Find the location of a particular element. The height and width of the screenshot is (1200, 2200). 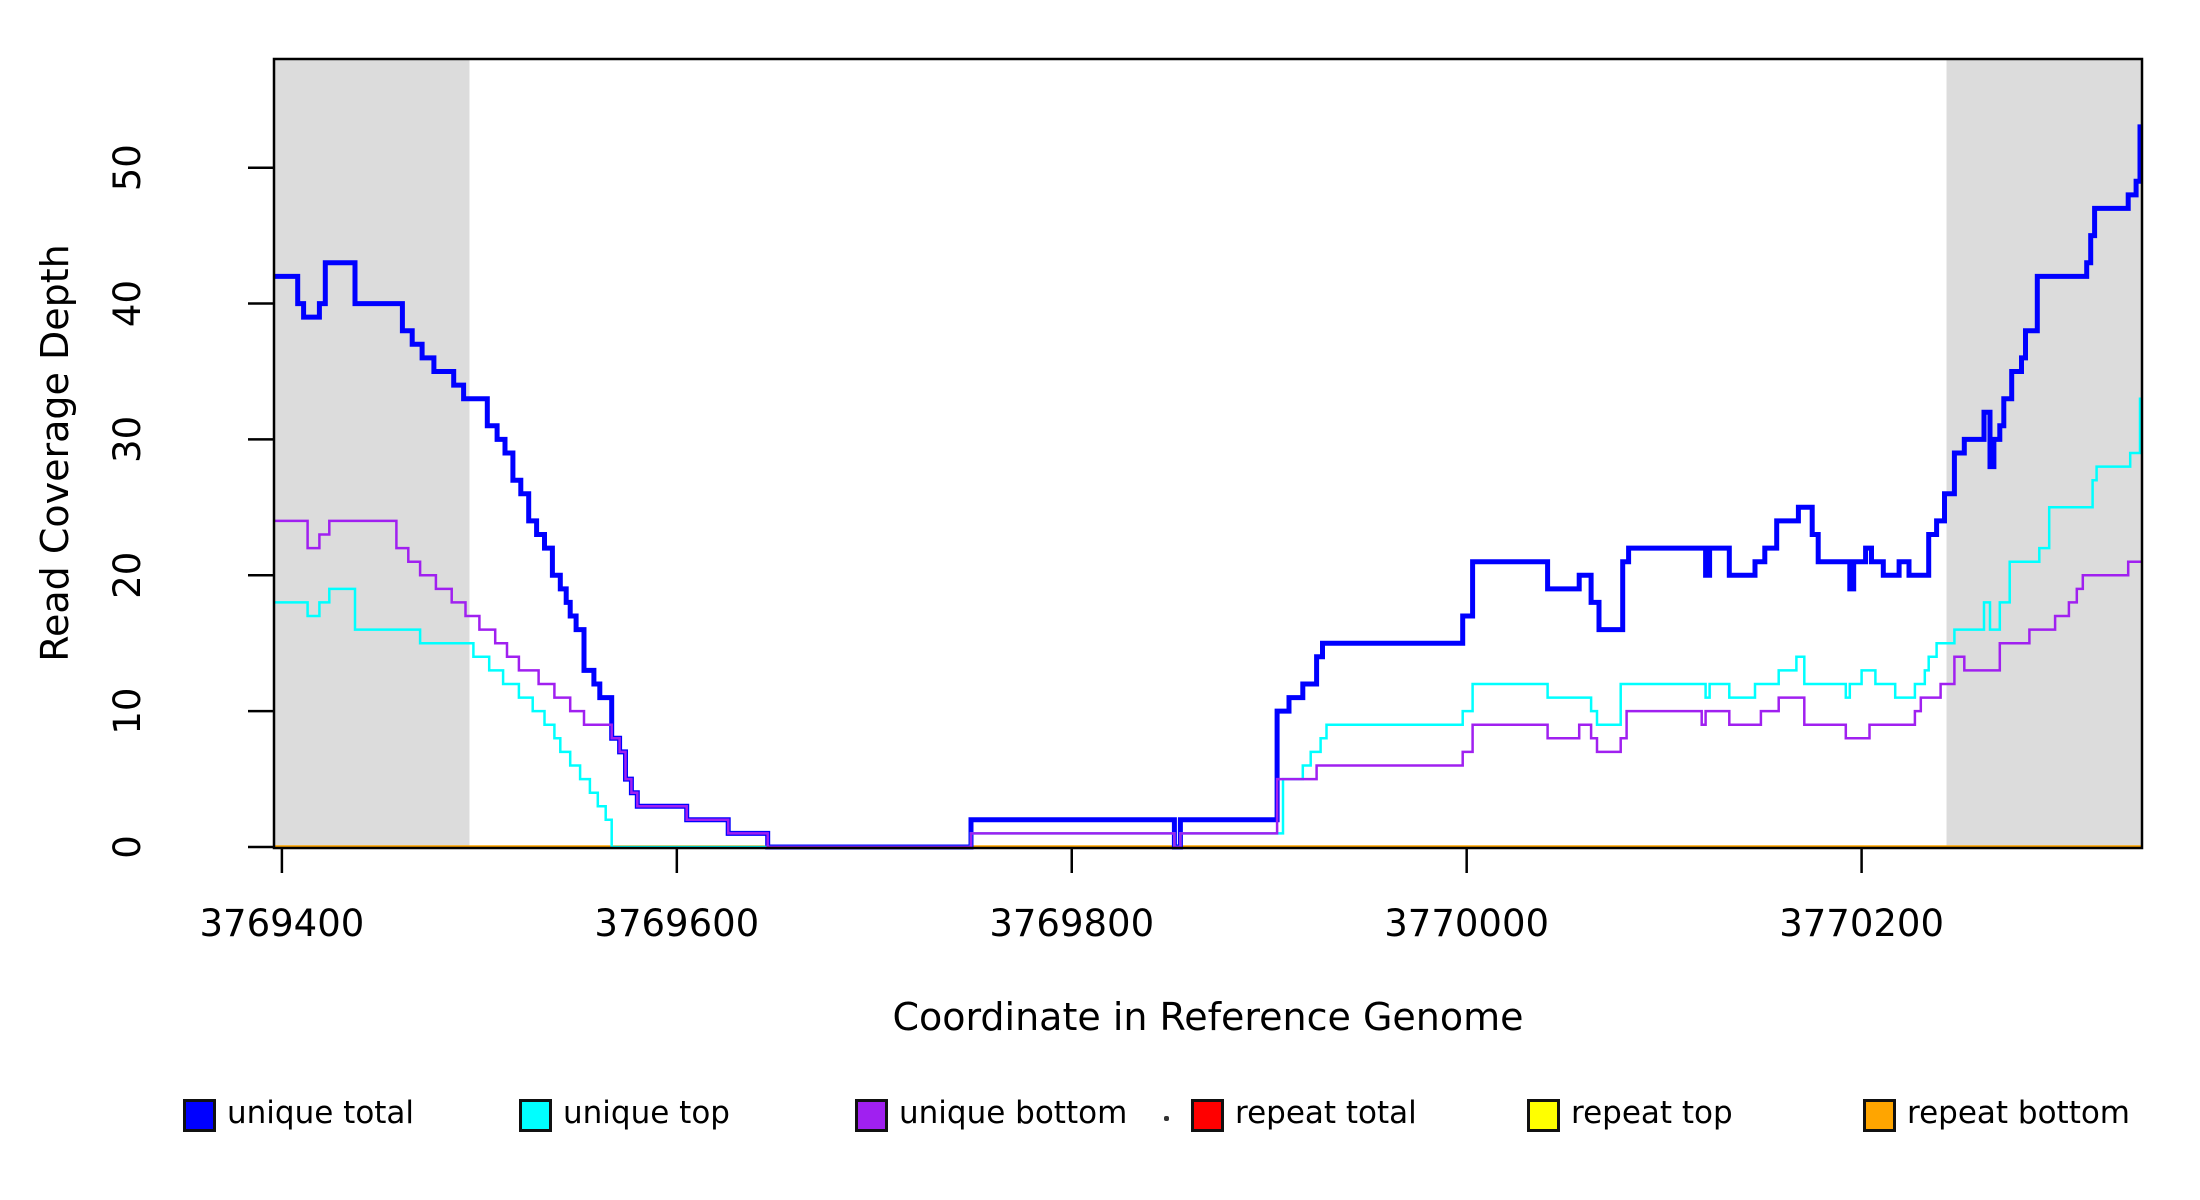

legend-label: unique bottom is located at coordinates (1013, 1113).